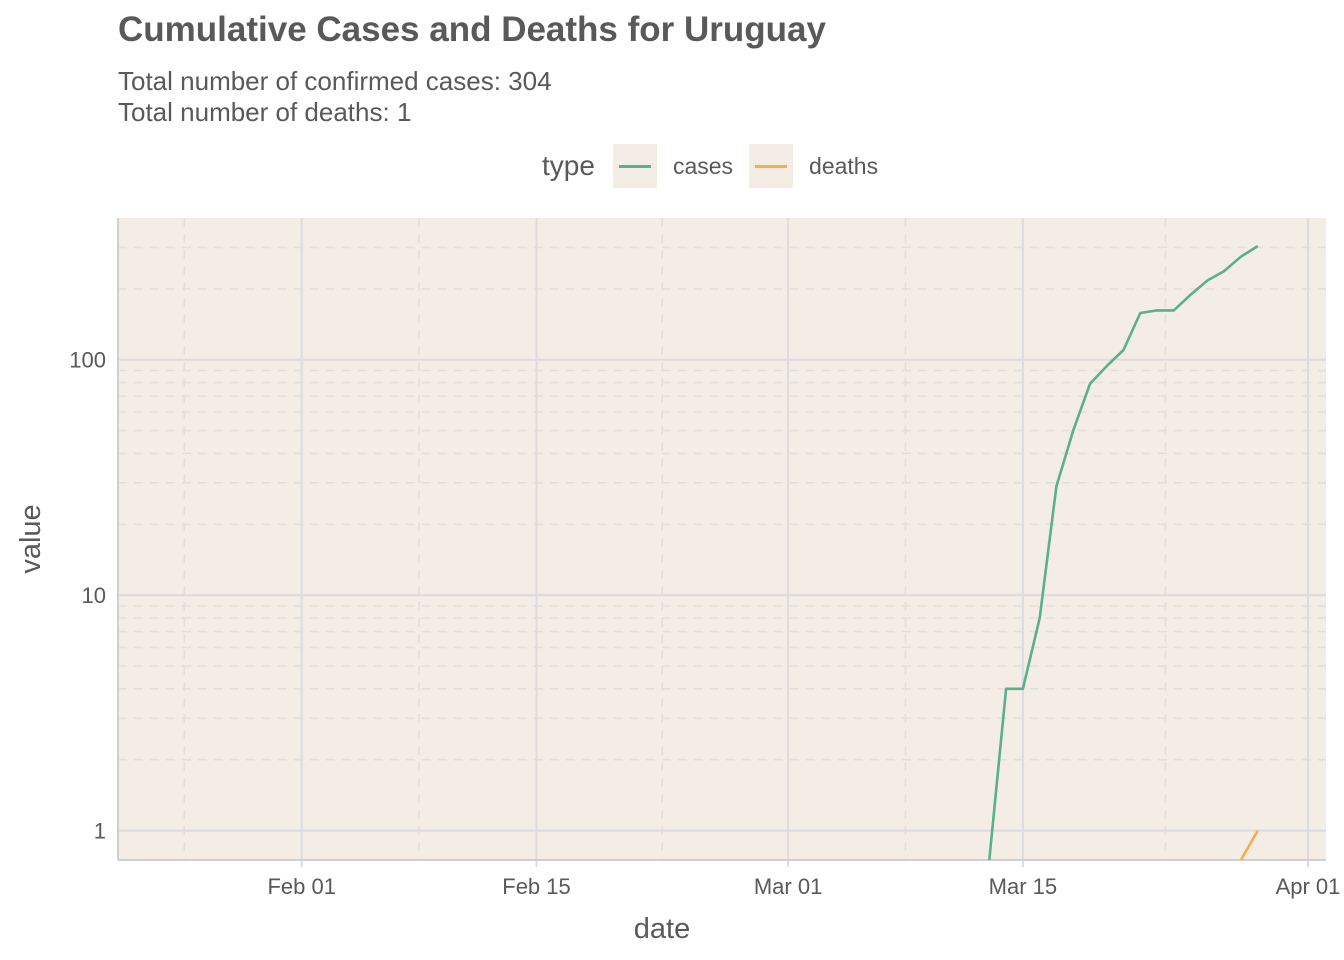 The image size is (1344, 960). What do you see at coordinates (1308, 886) in the screenshot?
I see `x-tick-label: Apr 01` at bounding box center [1308, 886].